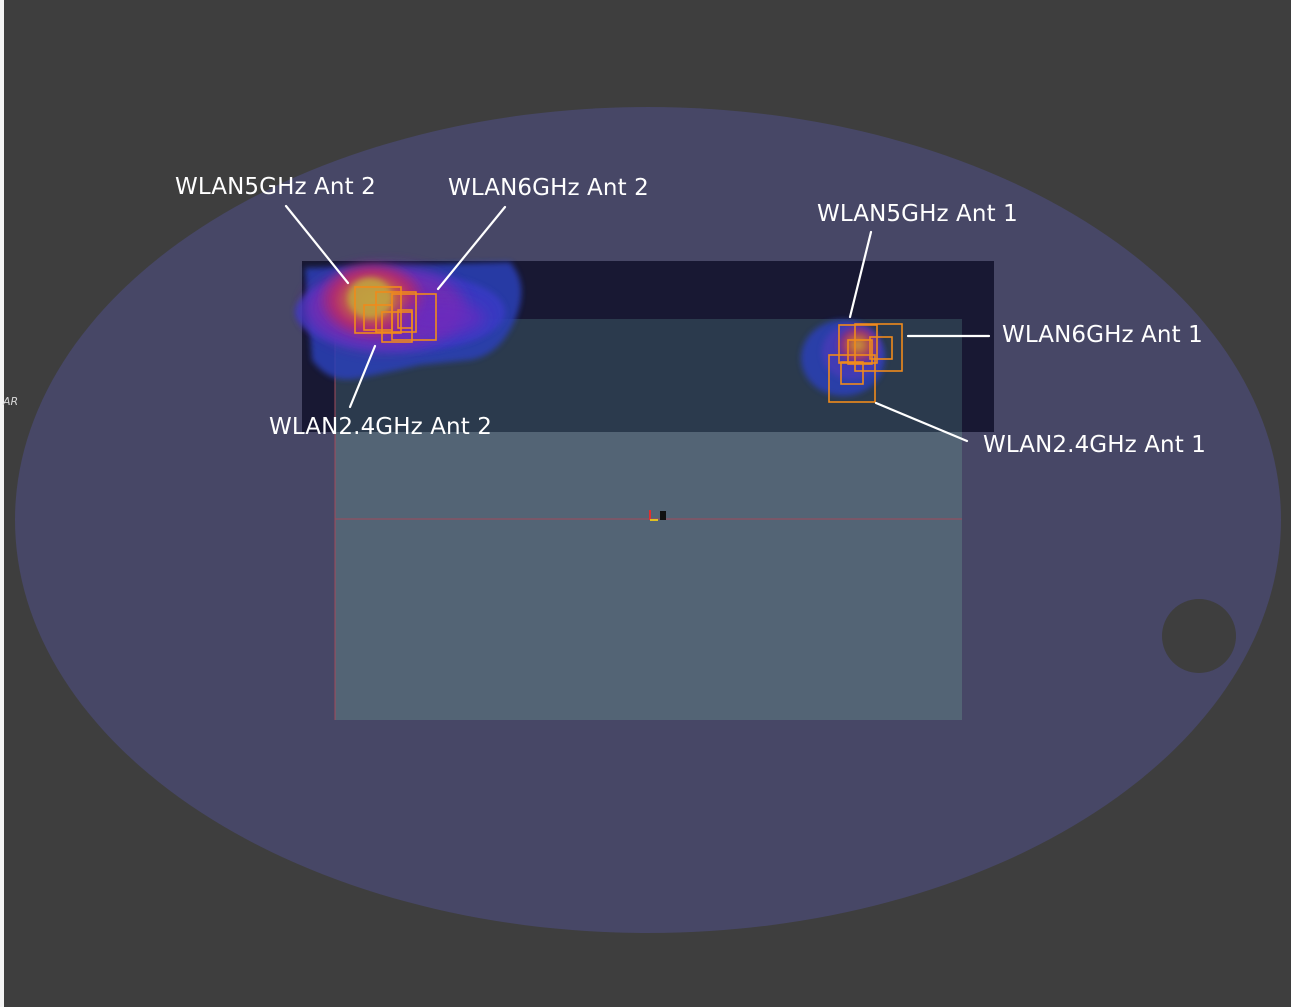 The image size is (1291, 1007). I want to click on label-wlan24-ant2: WLAN2.4GHz Ant 2, so click(380, 427).